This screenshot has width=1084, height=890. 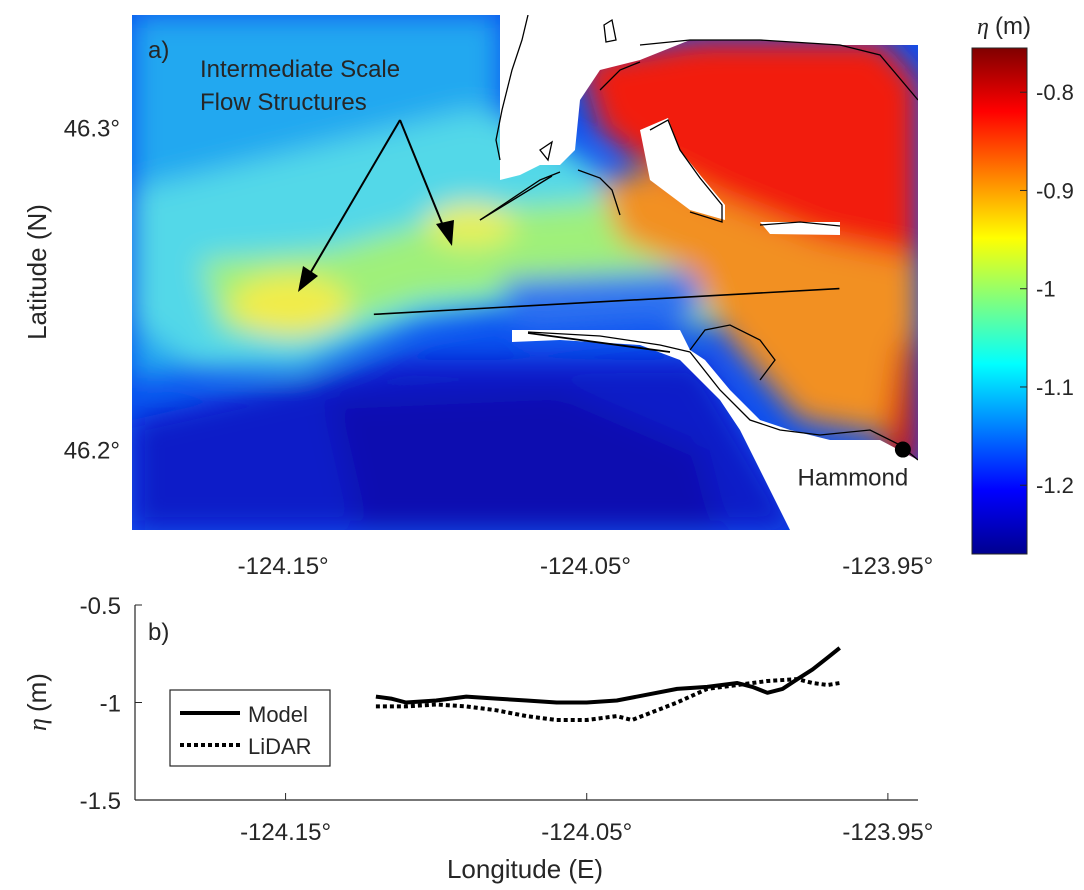 What do you see at coordinates (586, 832) in the screenshot?
I see `x-tick-label-b: -124.05°` at bounding box center [586, 832].